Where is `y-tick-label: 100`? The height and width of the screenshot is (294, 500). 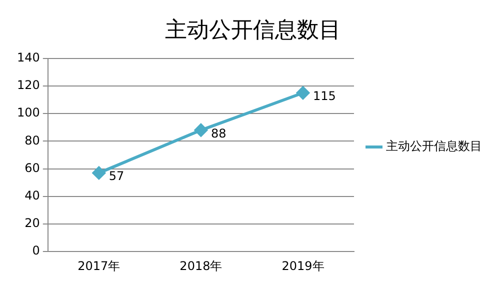
y-tick-label: 100 is located at coordinates (28, 113).